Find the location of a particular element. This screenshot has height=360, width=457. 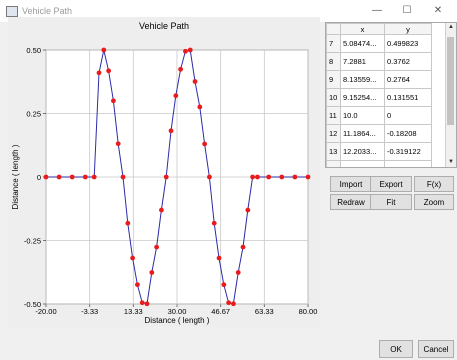

table-row: 12 11.1864... -0.18208 is located at coordinates (379, 133).